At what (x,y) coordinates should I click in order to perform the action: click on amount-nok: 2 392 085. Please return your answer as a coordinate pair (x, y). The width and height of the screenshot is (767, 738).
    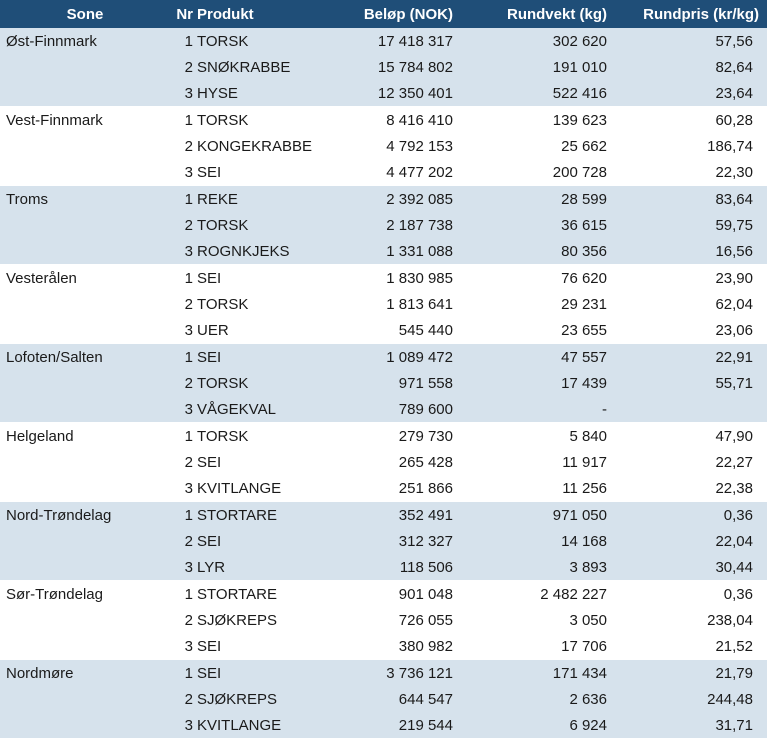
    Looking at the image, I should click on (407, 198).